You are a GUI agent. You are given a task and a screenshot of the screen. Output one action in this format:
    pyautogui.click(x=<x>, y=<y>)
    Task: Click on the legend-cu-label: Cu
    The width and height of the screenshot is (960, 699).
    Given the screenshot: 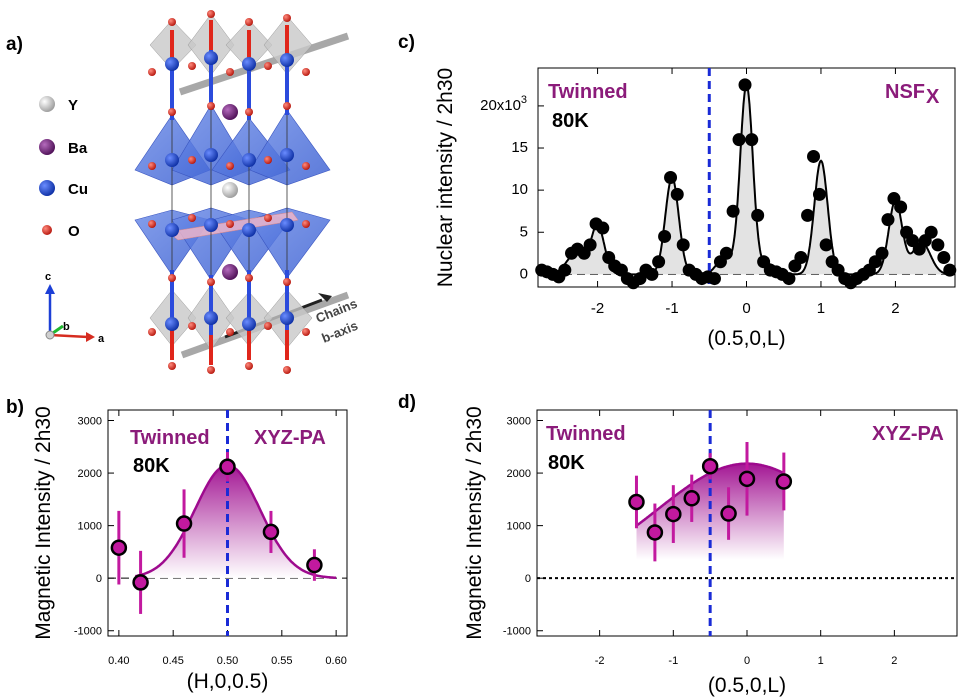 What is the action you would take?
    pyautogui.click(x=78, y=189)
    